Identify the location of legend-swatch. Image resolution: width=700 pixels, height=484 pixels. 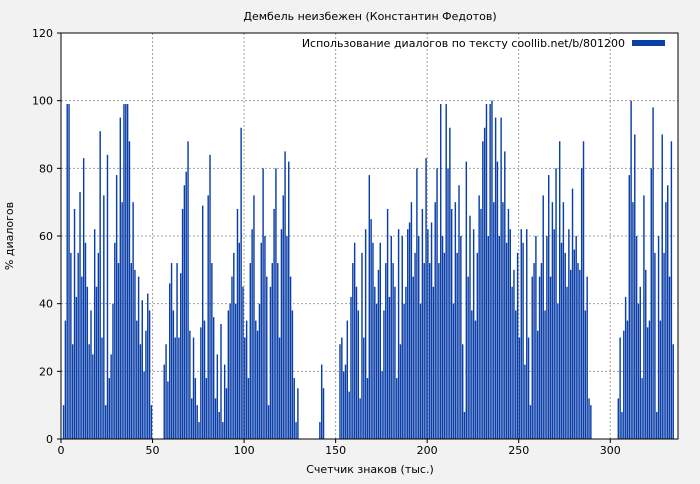
(648, 43).